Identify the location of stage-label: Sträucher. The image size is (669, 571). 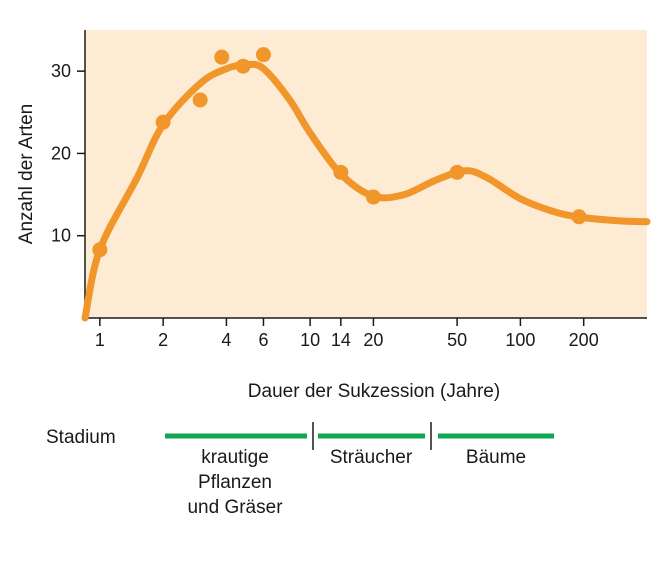
(371, 457).